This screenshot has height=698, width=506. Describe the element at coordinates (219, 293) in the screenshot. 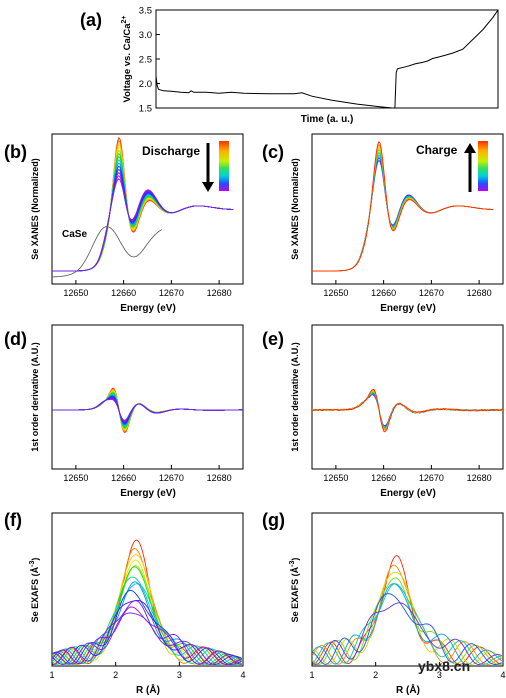

I see `x-tick-label-b-3: 12680` at that location.